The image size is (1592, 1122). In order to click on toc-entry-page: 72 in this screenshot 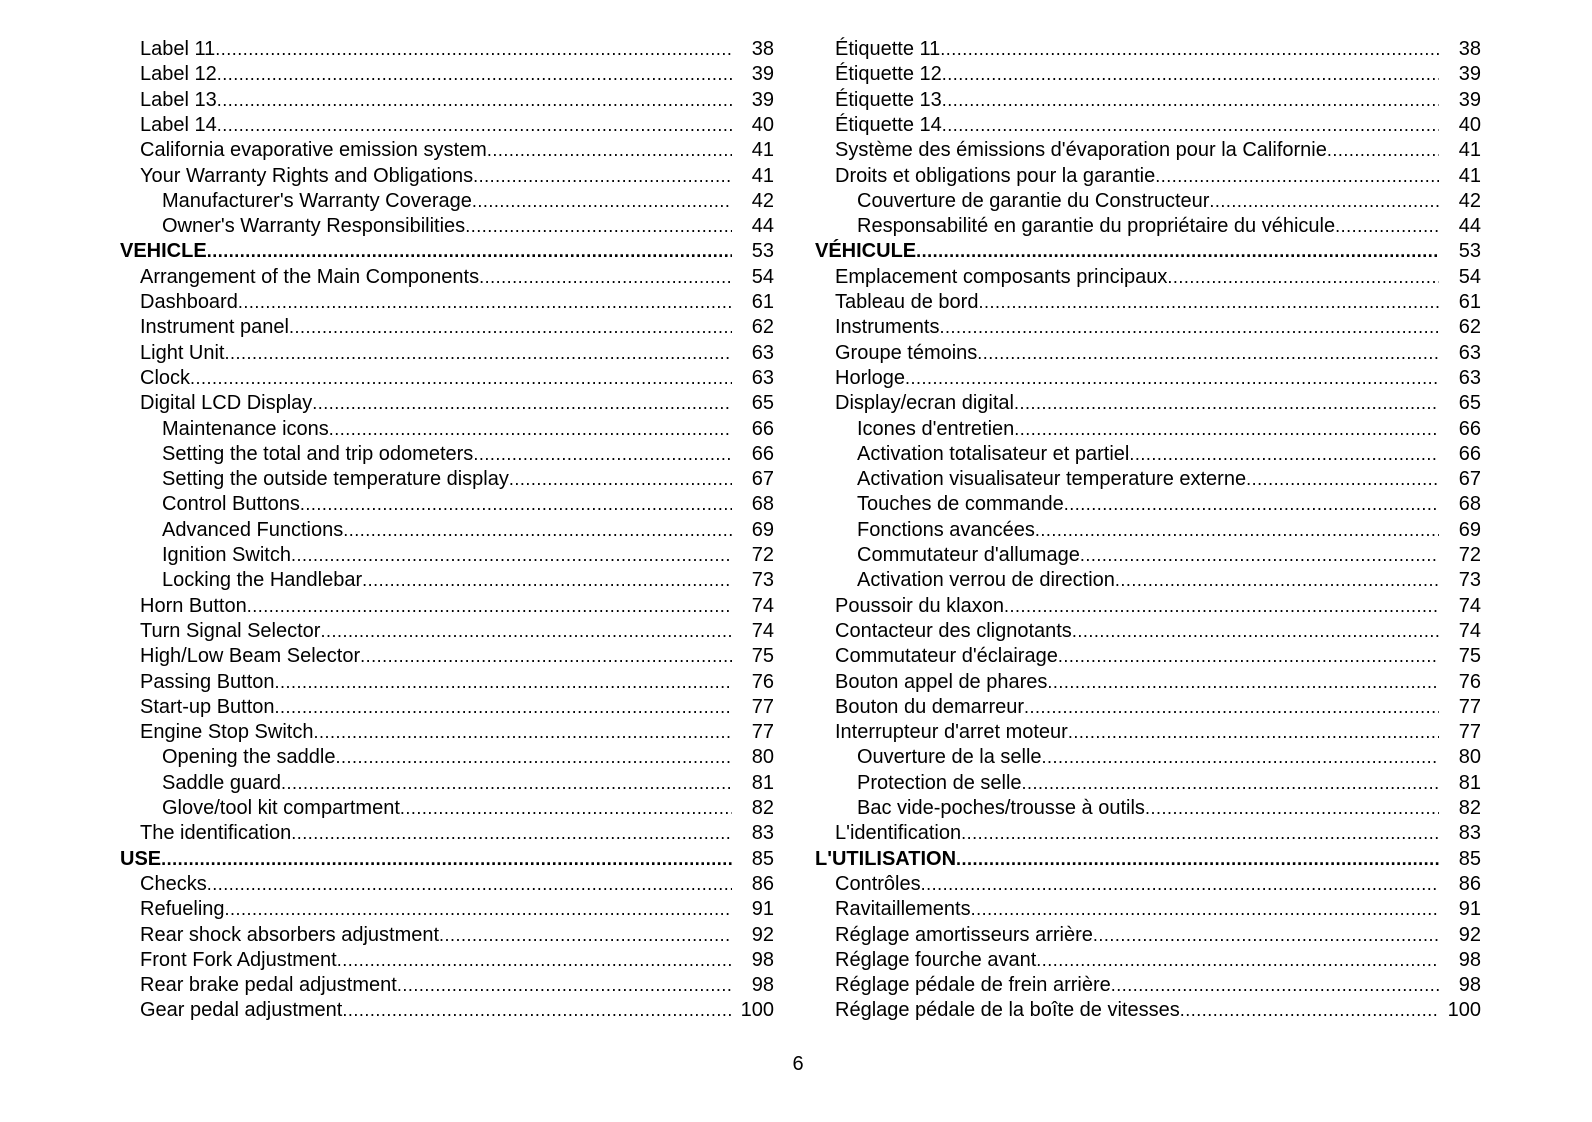, I will do `click(1469, 555)`.